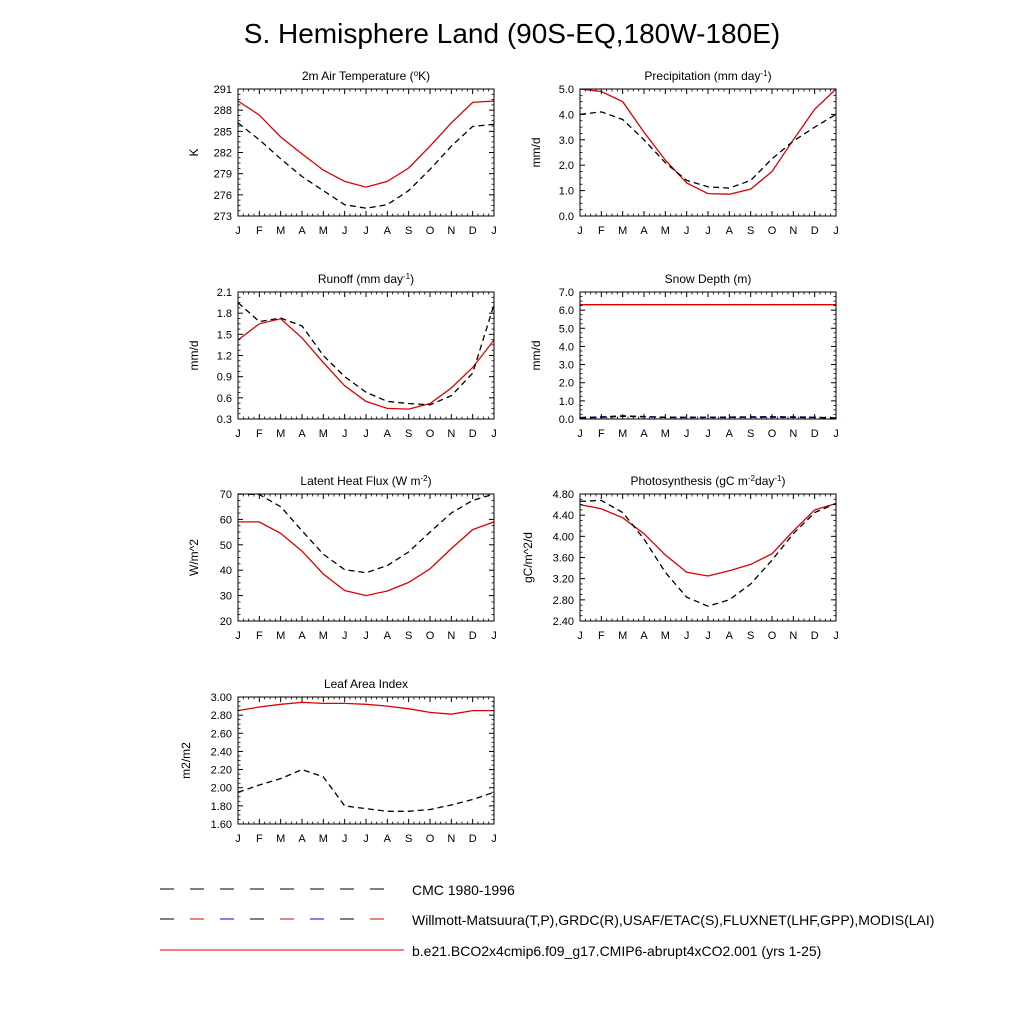  I want to click on y-tick-label: 282, so click(223, 154).